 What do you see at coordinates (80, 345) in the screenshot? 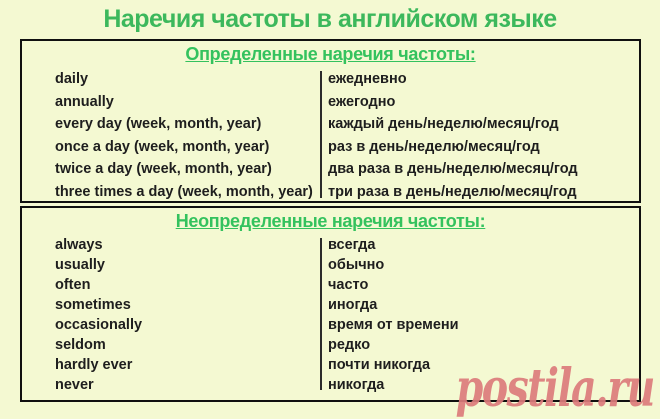
I see `english-term: seldom` at bounding box center [80, 345].